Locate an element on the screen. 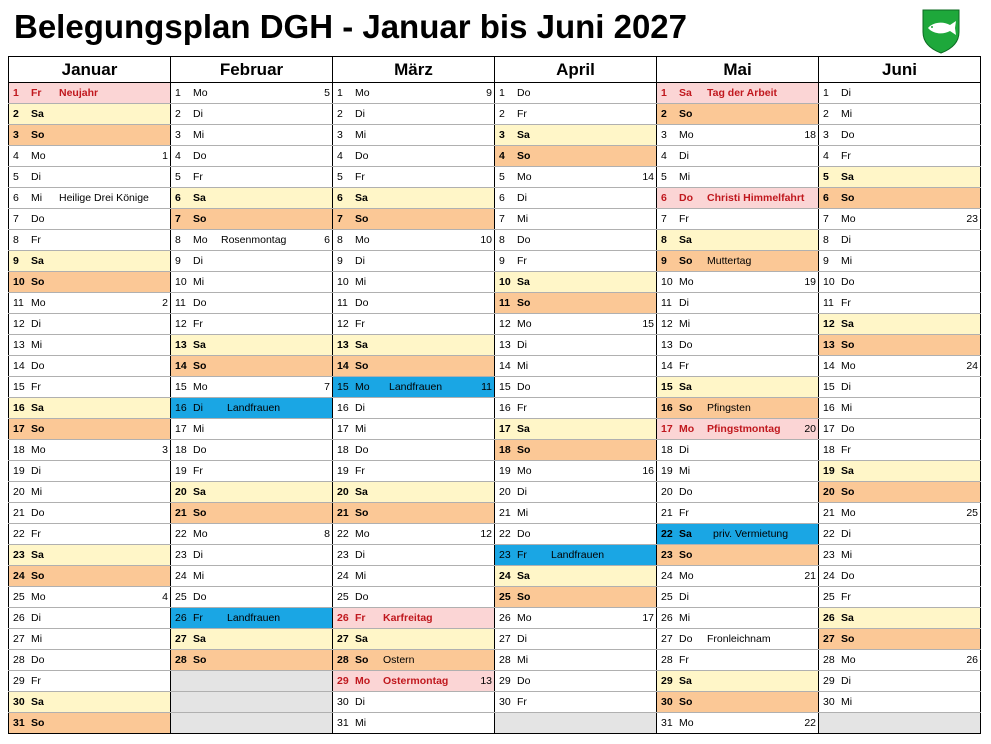 This screenshot has height=744, width=991. day-cell: 25 So is located at coordinates (575, 597).